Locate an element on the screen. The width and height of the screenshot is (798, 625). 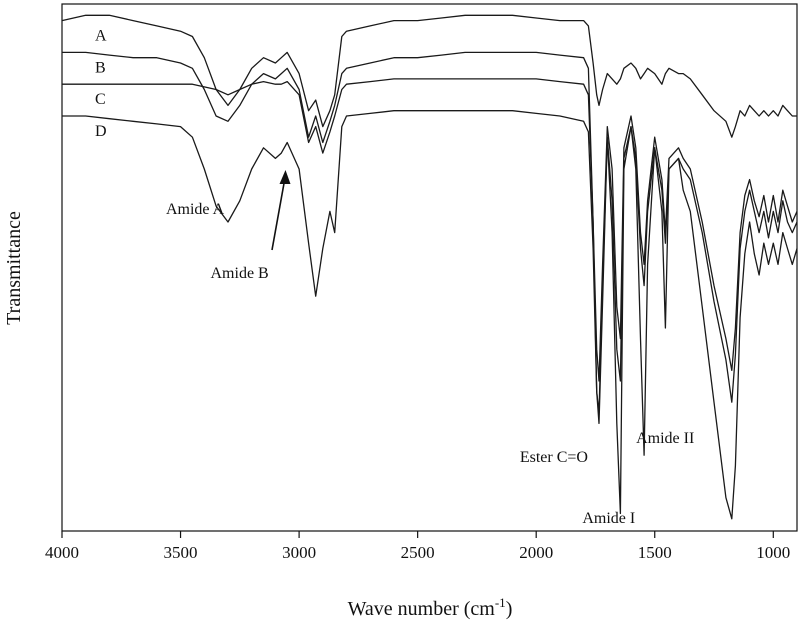
x-tick-label-3000: 3000 is located at coordinates (299, 552).